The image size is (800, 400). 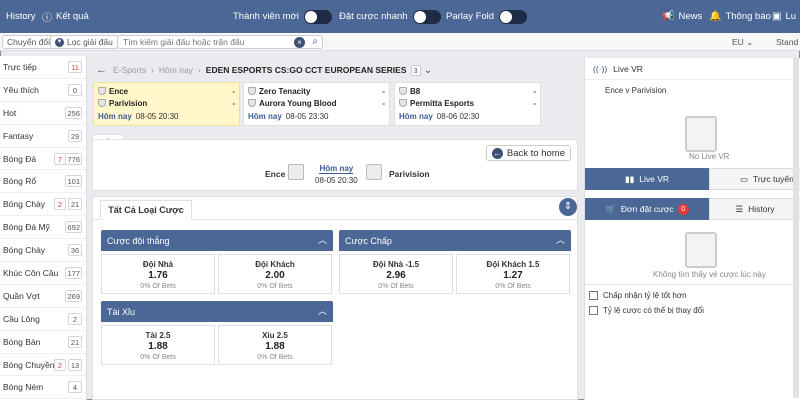 What do you see at coordinates (158, 345) in the screenshot?
I see `odd-over: Tài 2.5 1.88 0% Of Bets` at bounding box center [158, 345].